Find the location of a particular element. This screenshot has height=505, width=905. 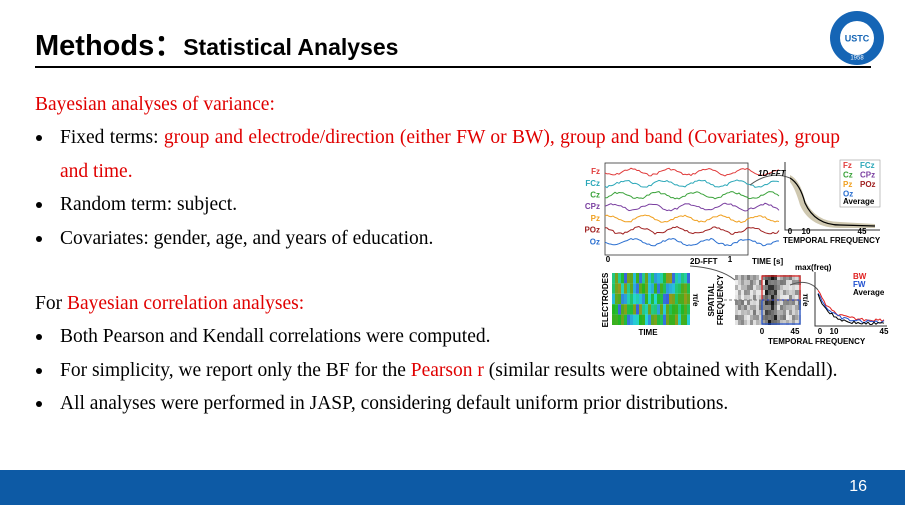

legend-item: Fz is located at coordinates (847, 165).